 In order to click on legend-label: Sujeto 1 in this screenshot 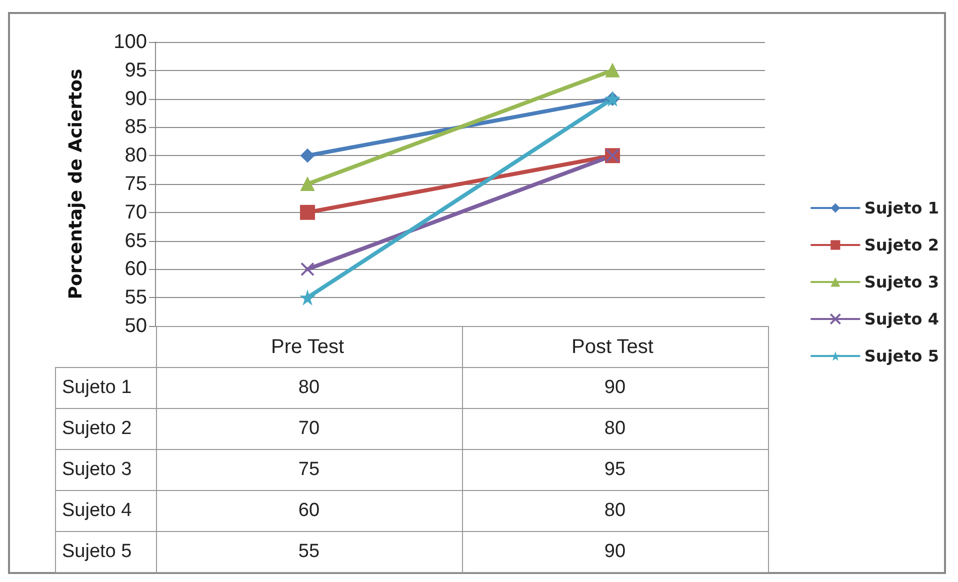, I will do `click(901, 208)`.